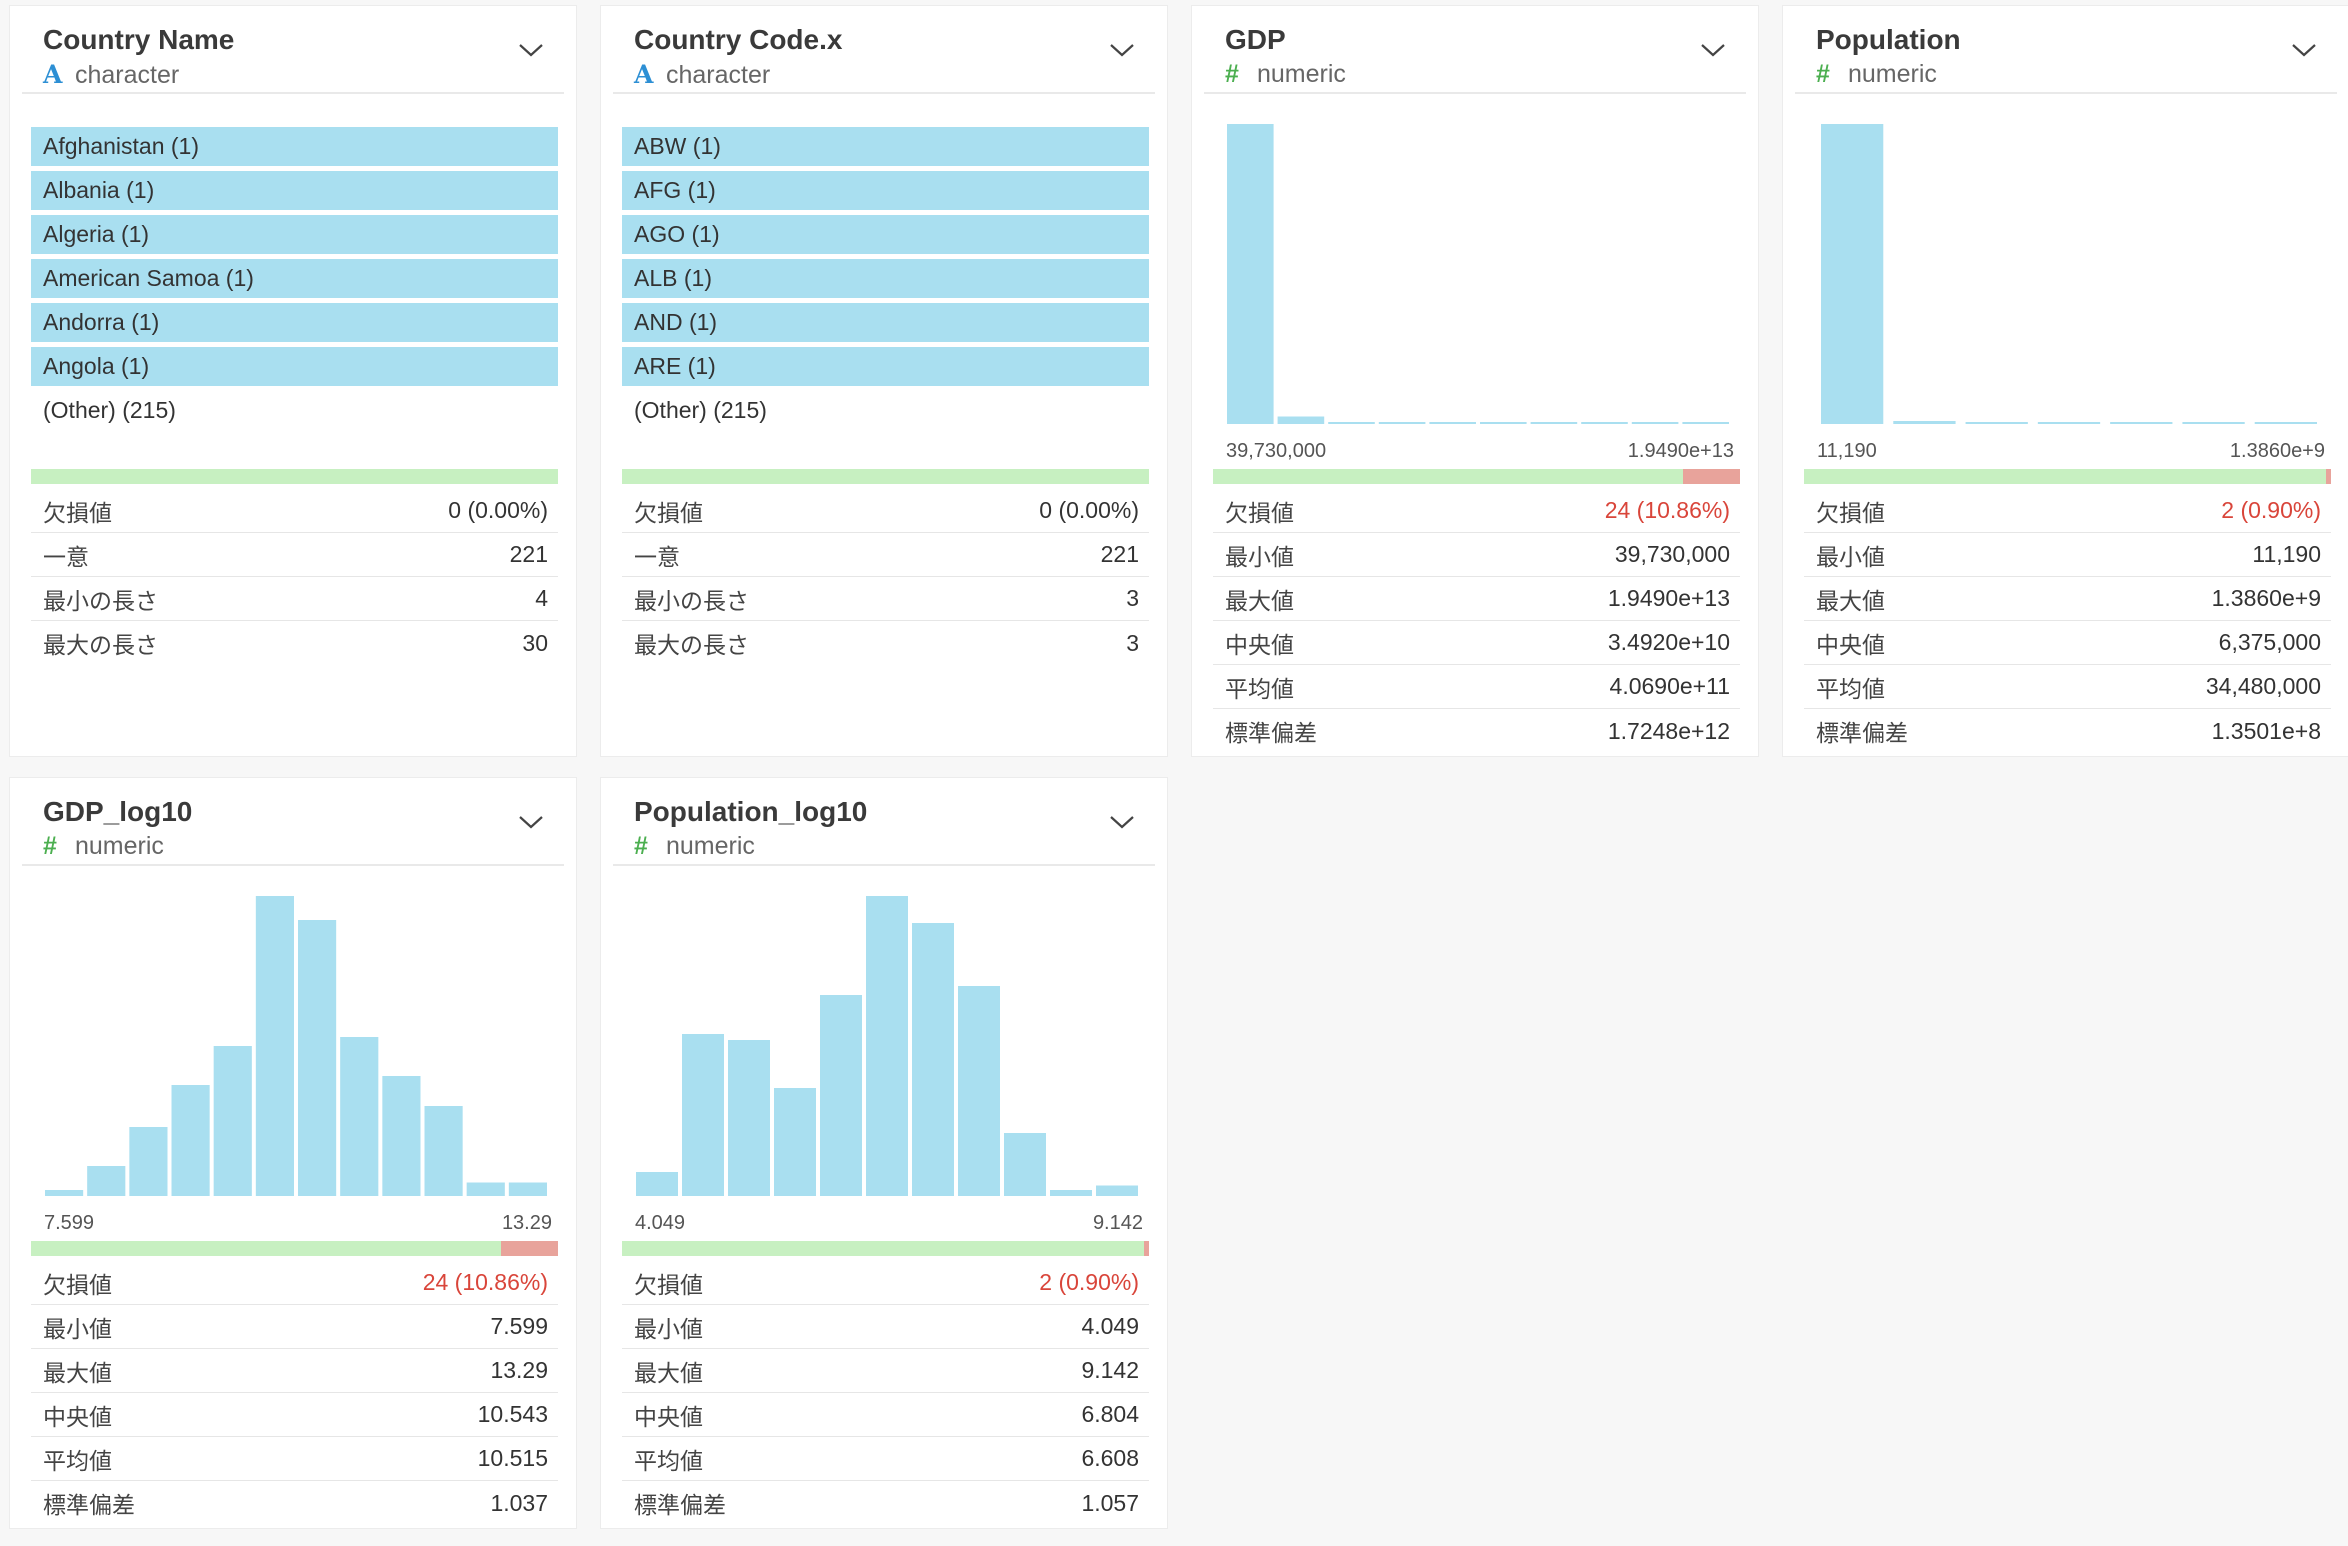  Describe the element at coordinates (1476, 511) in the screenshot. I see `stat-row: 欠損値 24 (10.86%)` at that location.